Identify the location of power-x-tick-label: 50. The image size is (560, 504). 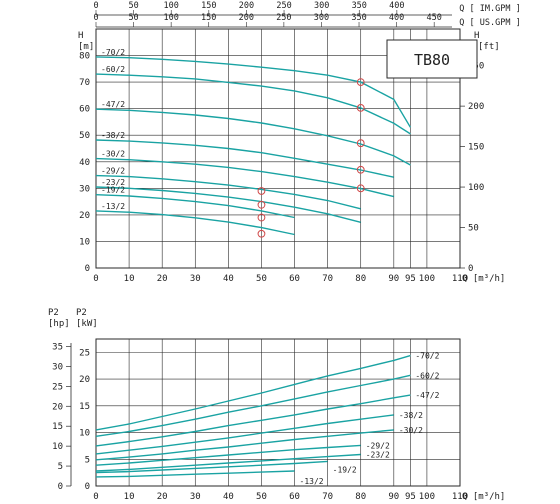
(261, 497).